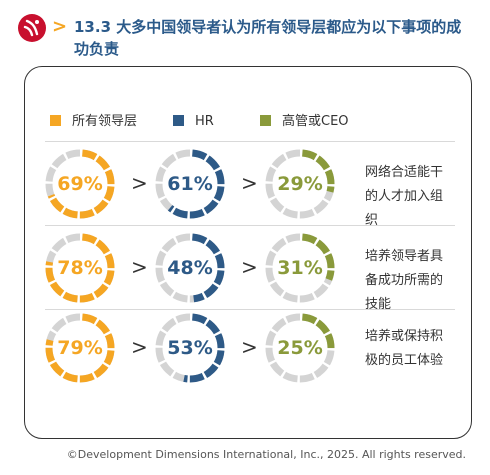 The width and height of the screenshot is (490, 475). I want to click on chart-row: 79% > 53% > 25% 培养或保持积极的员工体验, so click(248, 351).